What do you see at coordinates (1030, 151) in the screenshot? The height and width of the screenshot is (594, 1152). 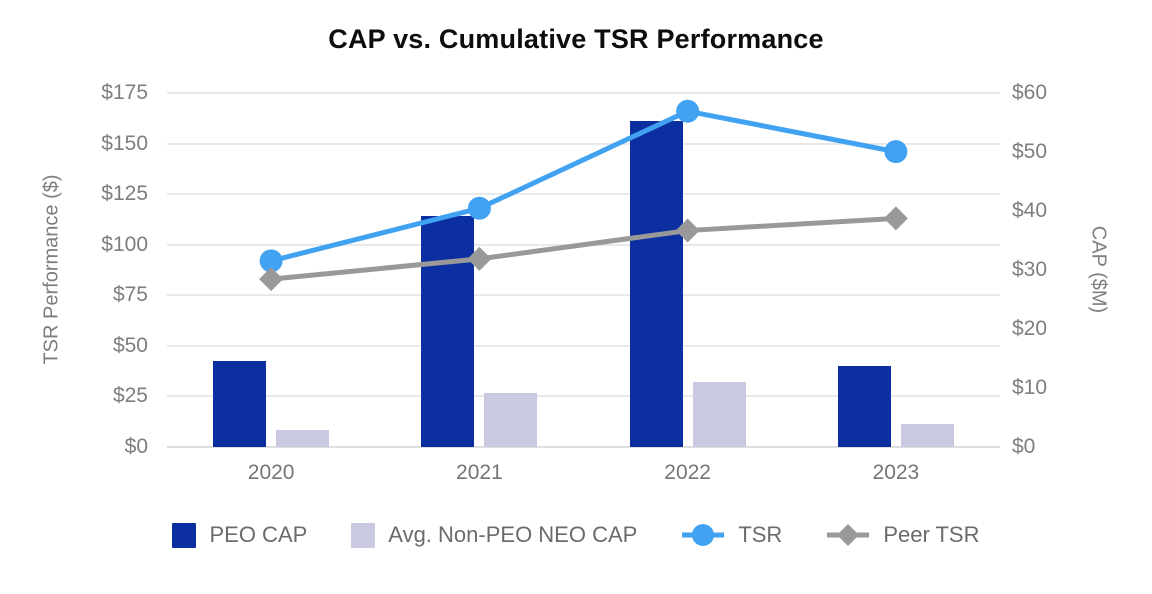 I see `right-tick-label: $50` at bounding box center [1030, 151].